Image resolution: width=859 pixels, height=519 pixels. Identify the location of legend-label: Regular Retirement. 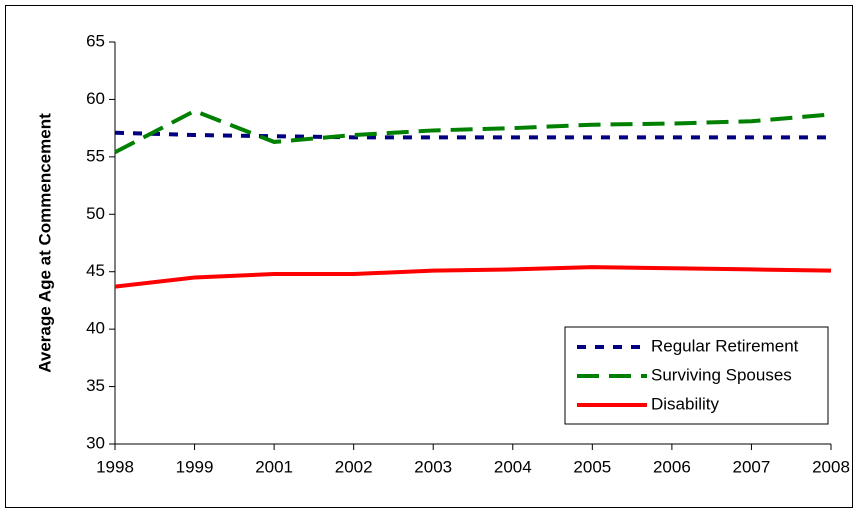
(725, 345).